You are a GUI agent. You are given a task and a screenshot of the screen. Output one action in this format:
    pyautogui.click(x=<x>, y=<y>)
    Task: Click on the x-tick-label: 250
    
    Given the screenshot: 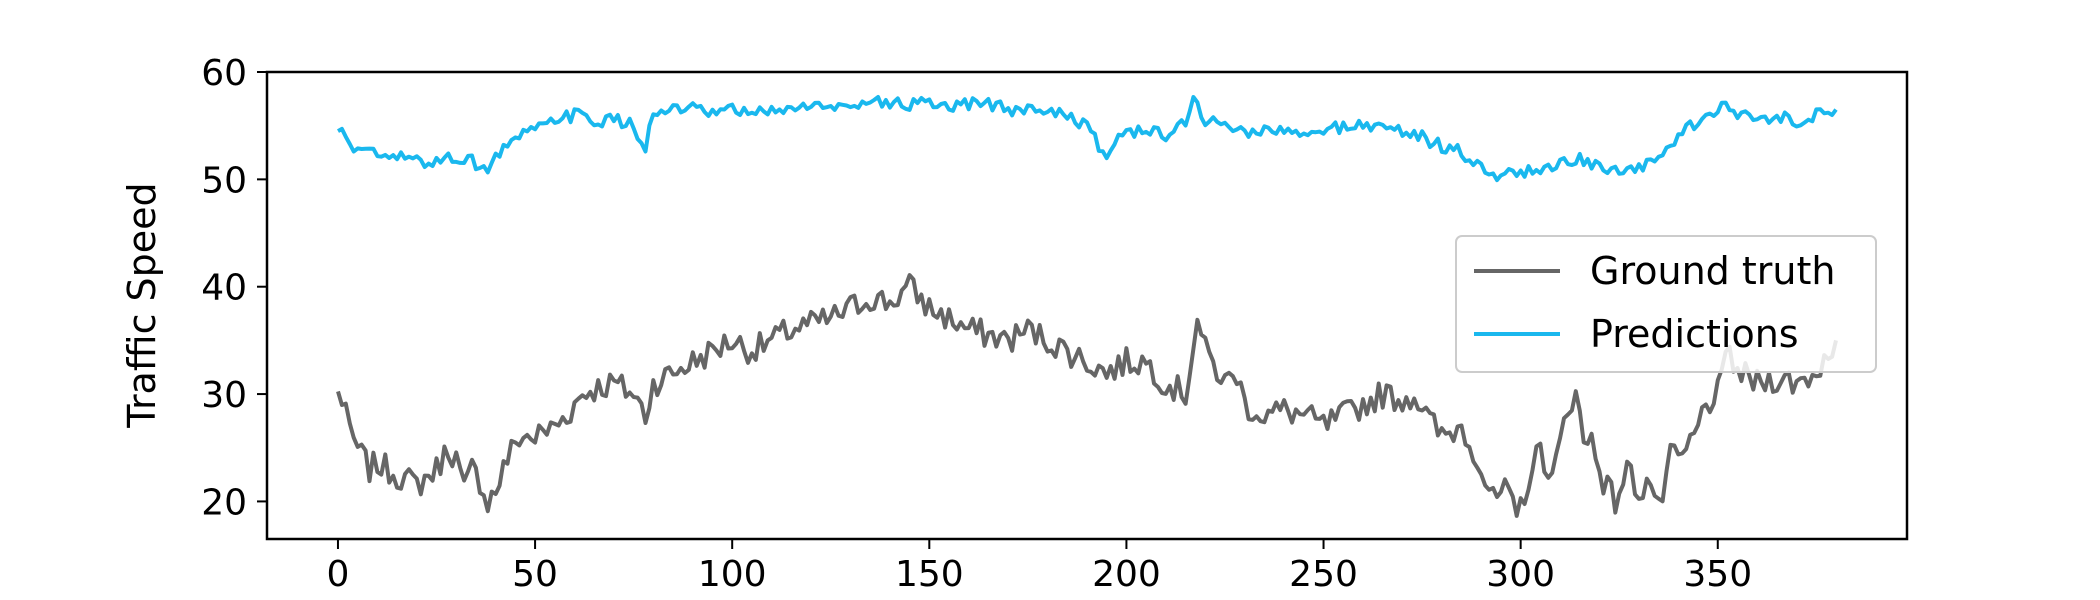 What is the action you would take?
    pyautogui.click(x=1323, y=574)
    